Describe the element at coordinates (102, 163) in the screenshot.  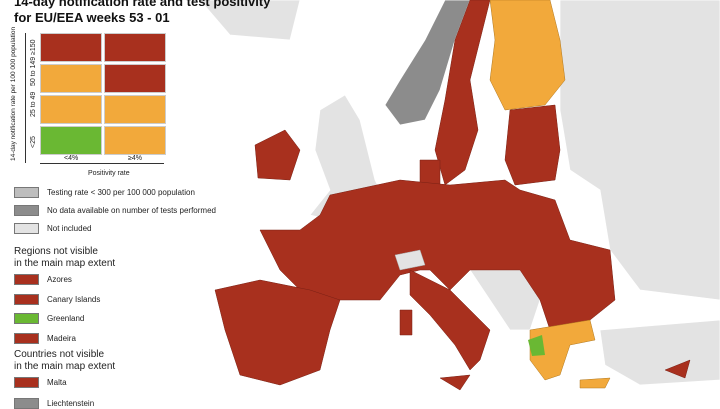
I see `x-axis-arrow` at that location.